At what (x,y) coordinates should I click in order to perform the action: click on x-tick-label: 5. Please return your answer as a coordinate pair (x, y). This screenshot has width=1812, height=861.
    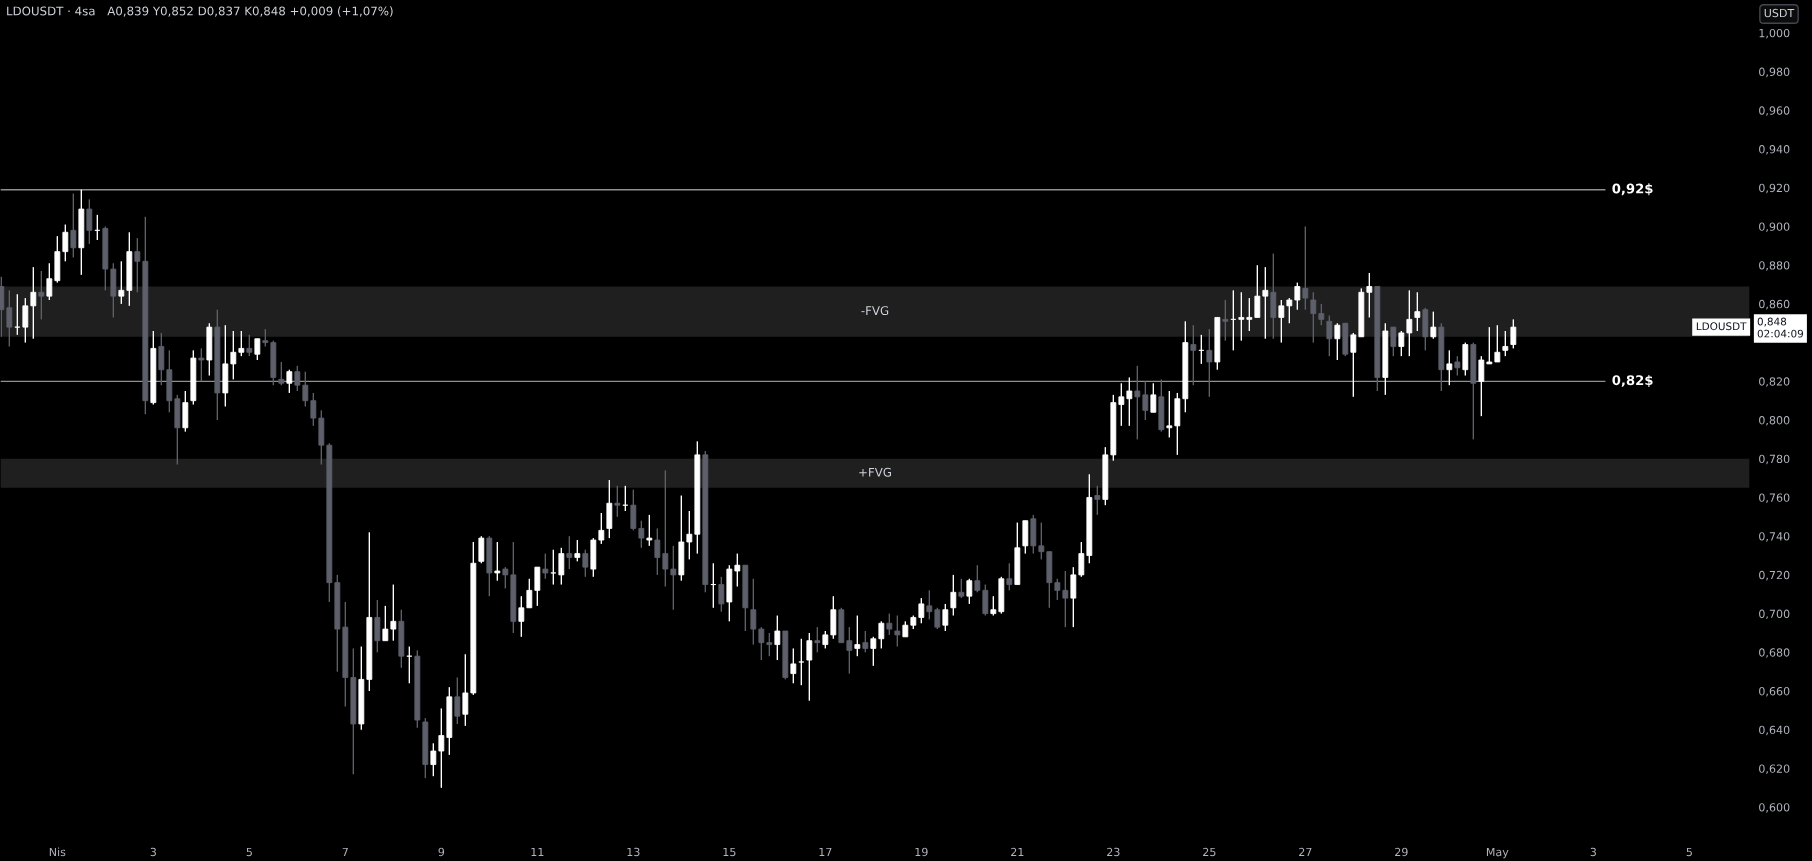
    Looking at the image, I should click on (1689, 852).